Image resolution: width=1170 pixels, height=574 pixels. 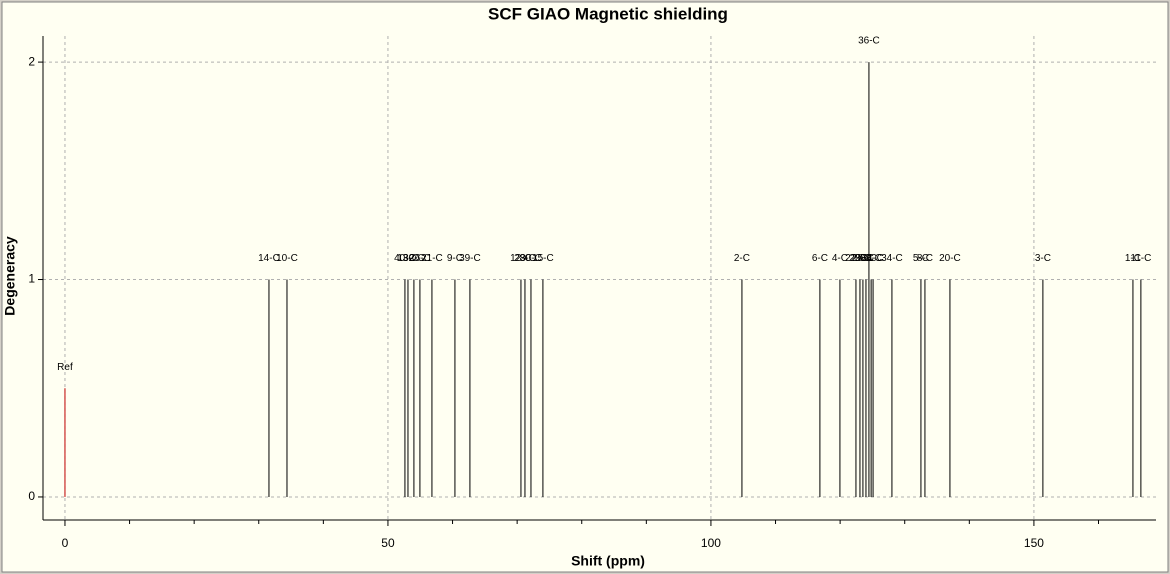 What do you see at coordinates (31, 496) in the screenshot?
I see `y-tick-label: 0` at bounding box center [31, 496].